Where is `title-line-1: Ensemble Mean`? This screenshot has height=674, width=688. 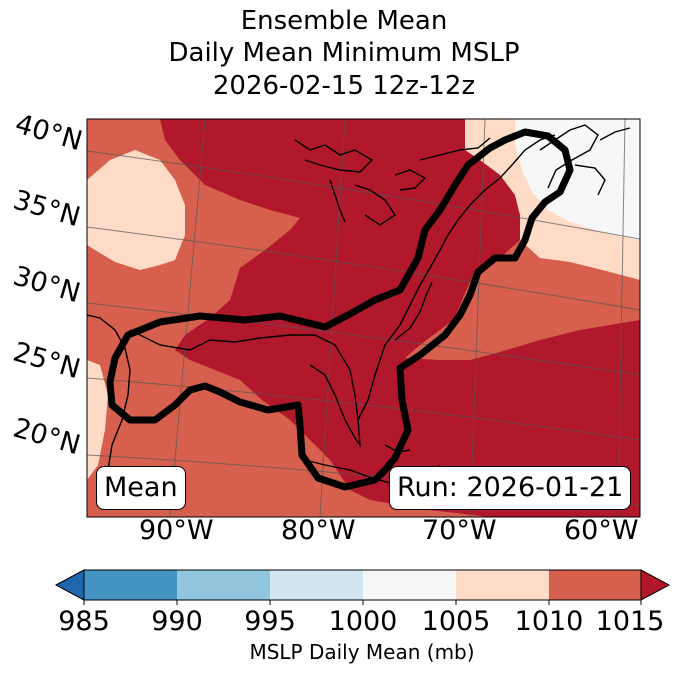
title-line-1: Ensemble Mean is located at coordinates (344, 21).